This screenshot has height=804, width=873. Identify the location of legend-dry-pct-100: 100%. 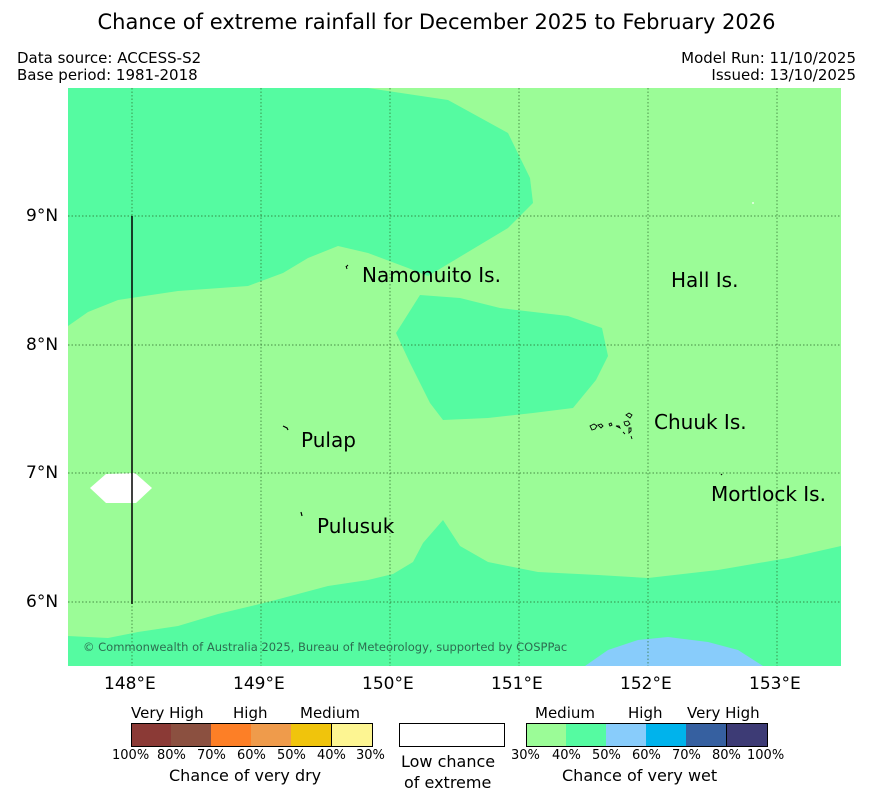
(131, 755).